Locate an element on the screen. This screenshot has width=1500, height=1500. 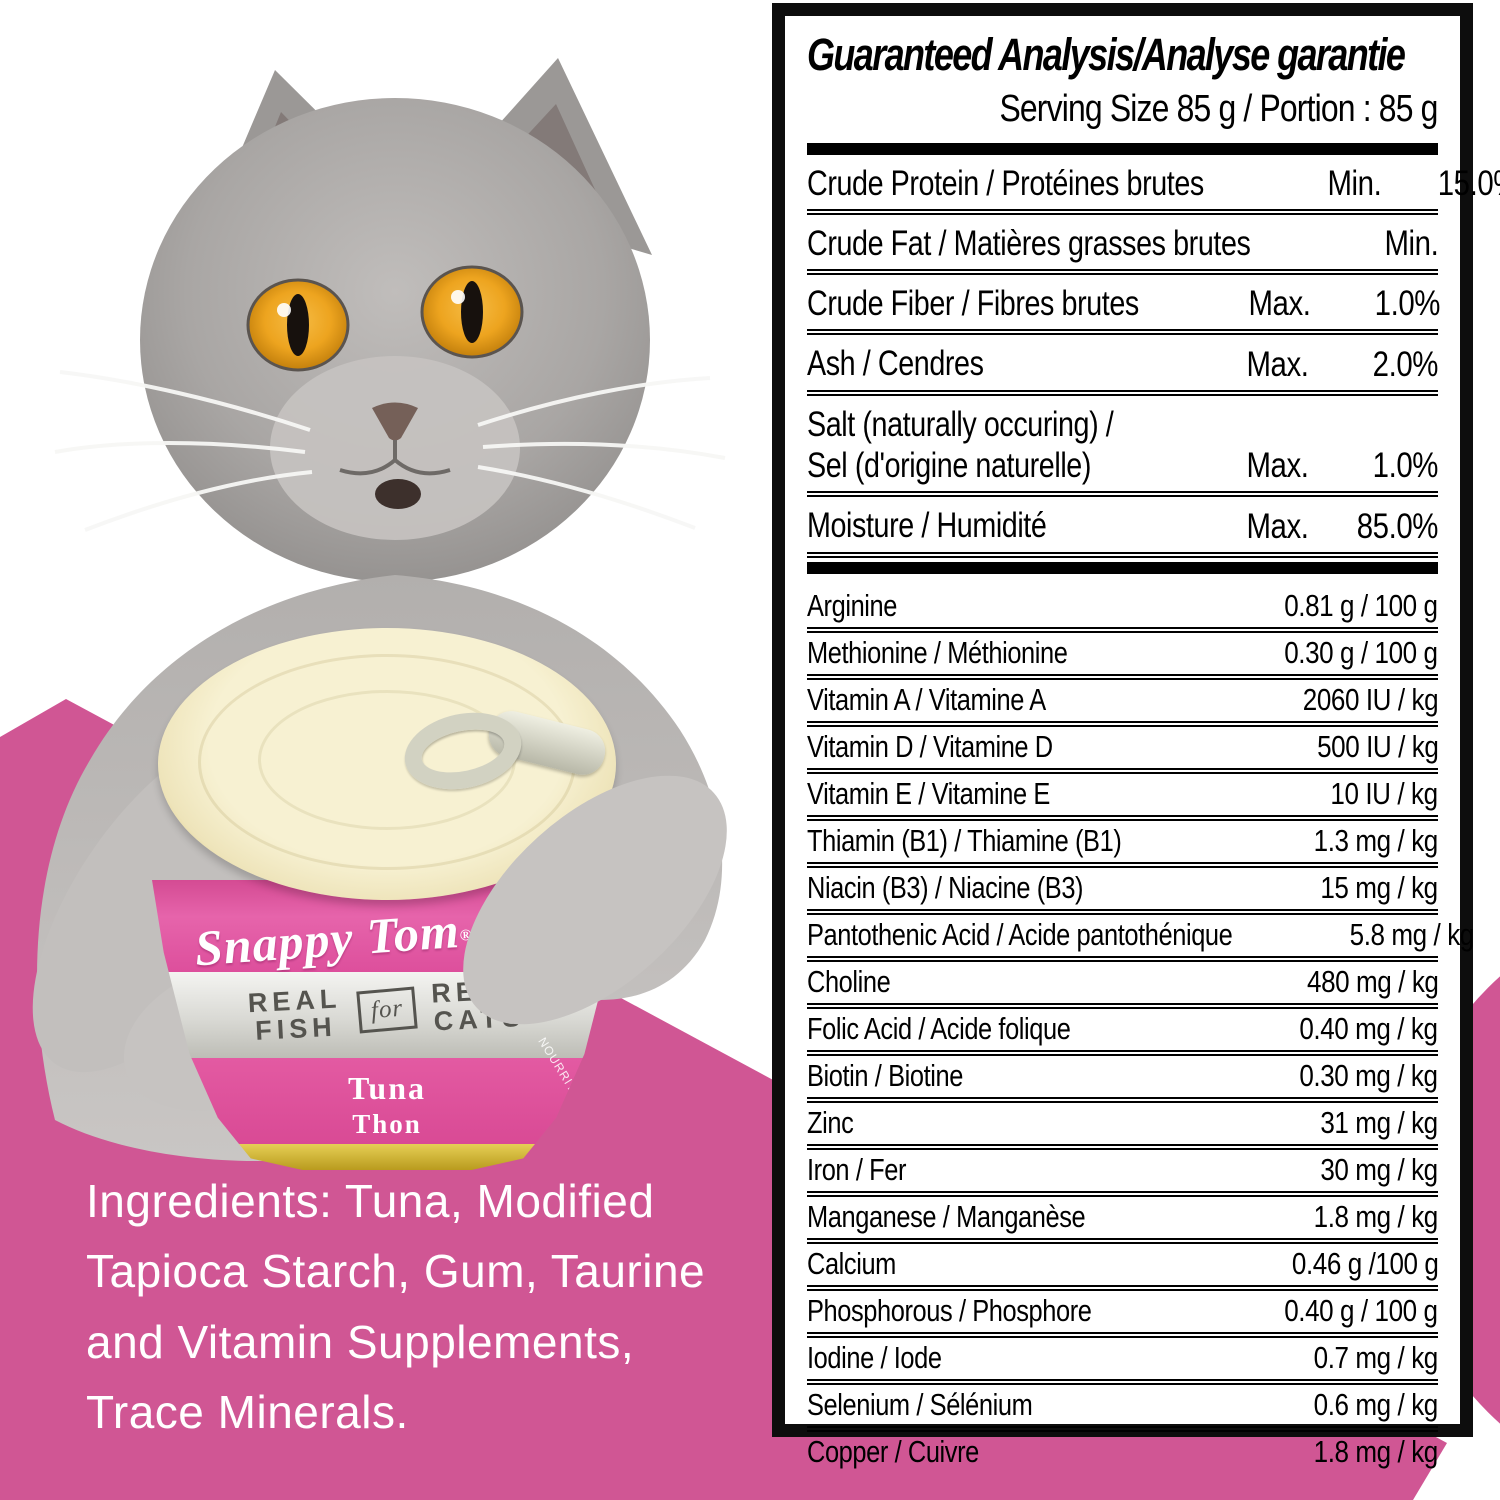
analysis-row: Phosphorous / Phosphore 0.40 g / 100 g is located at coordinates (1122, 1314).